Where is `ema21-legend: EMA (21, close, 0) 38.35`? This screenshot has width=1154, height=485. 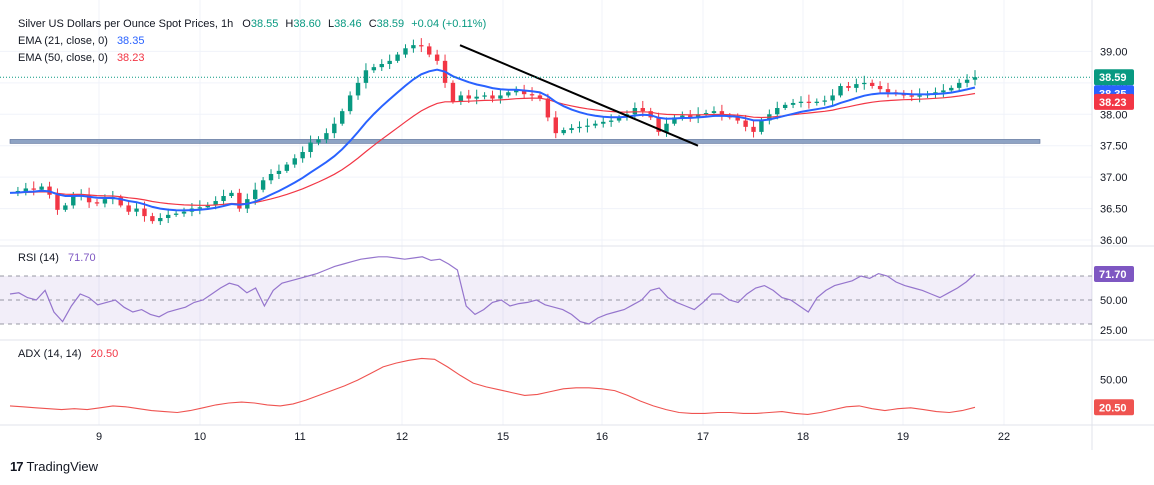 ema21-legend: EMA (21, close, 0) 38.35 is located at coordinates (81, 41).